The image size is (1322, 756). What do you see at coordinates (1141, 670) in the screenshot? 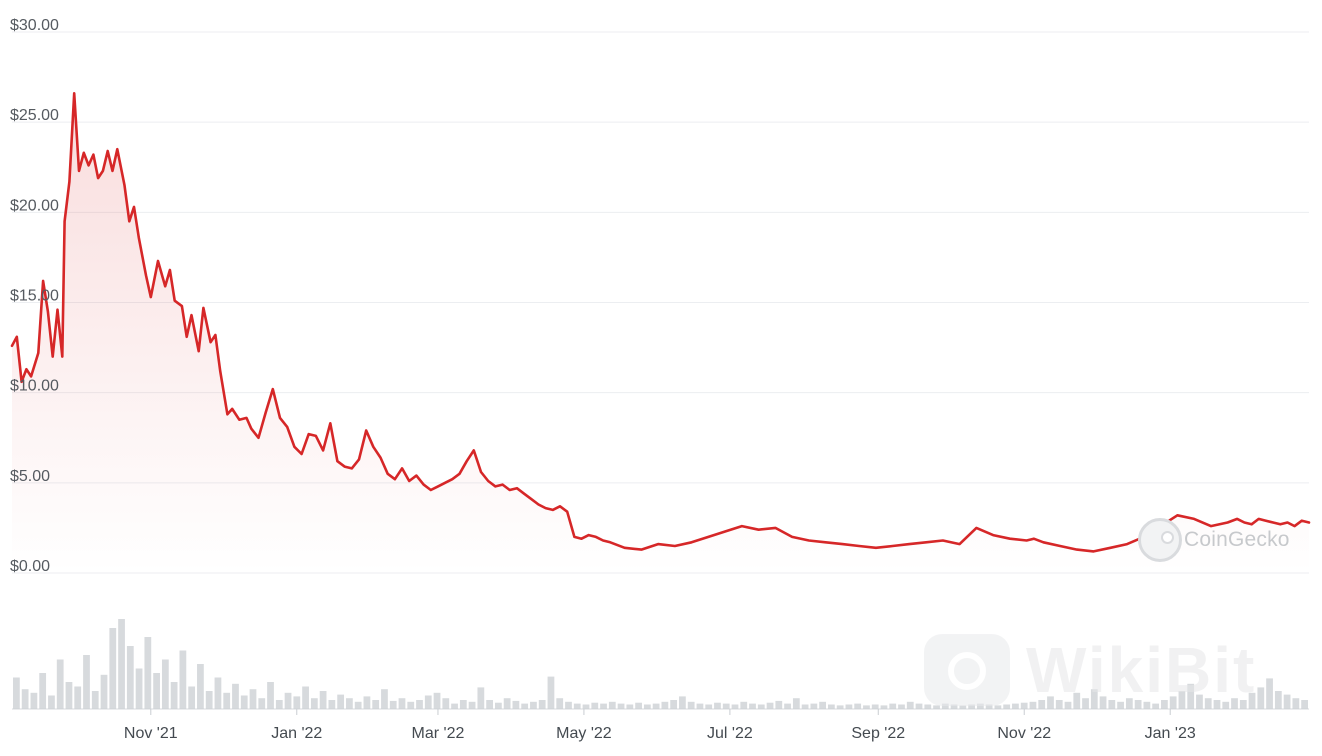
I see `wikibit-watermark-text: WikiBit` at bounding box center [1141, 670].